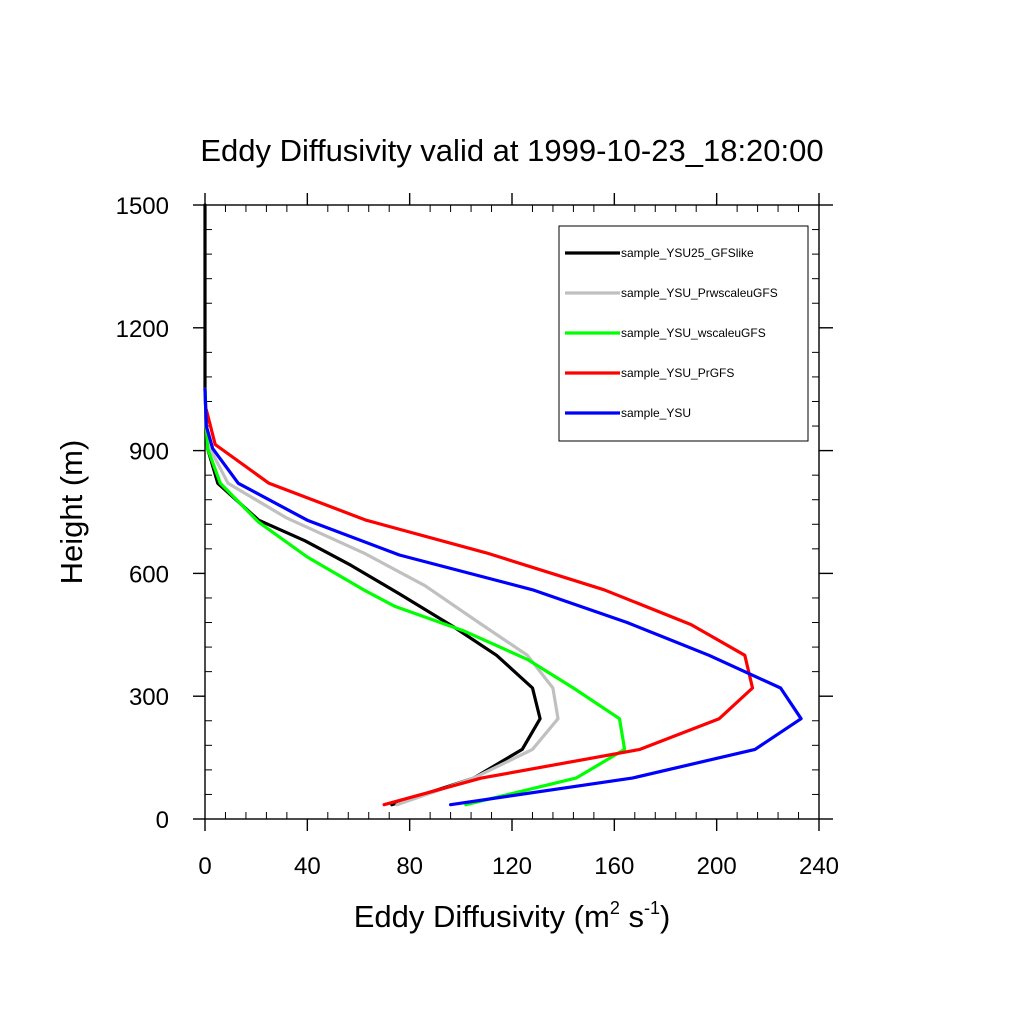 The height and width of the screenshot is (1029, 1024). What do you see at coordinates (652, 908) in the screenshot?
I see `x-axis-label-sup2: -1` at bounding box center [652, 908].